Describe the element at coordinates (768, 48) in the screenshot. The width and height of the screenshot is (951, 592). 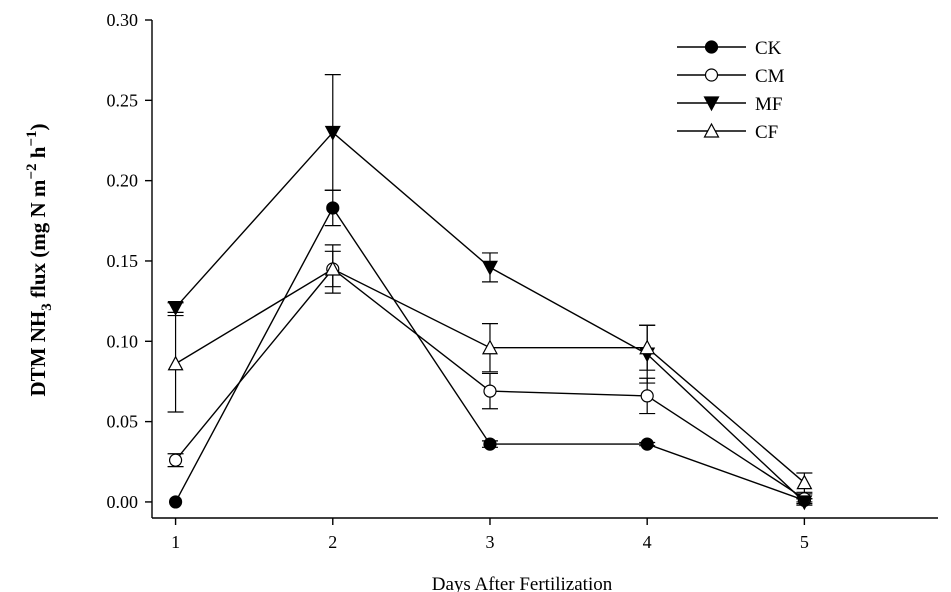
I see `legend-label: CK` at that location.